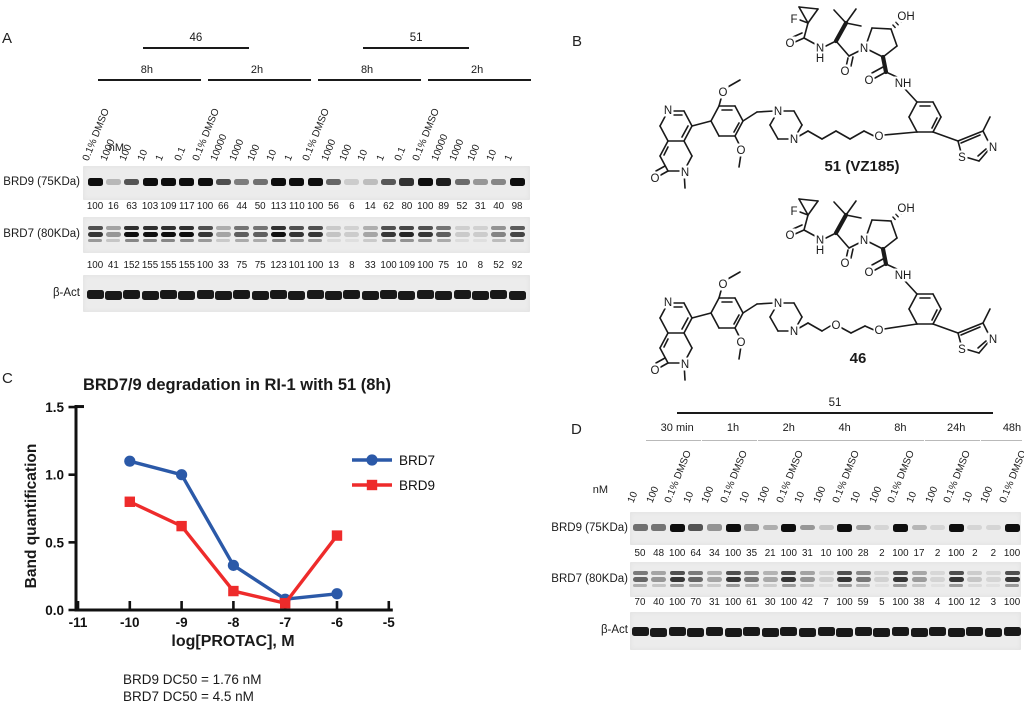  Describe the element at coordinates (285, 622) in the screenshot. I see `x-tick-label: -7` at that location.